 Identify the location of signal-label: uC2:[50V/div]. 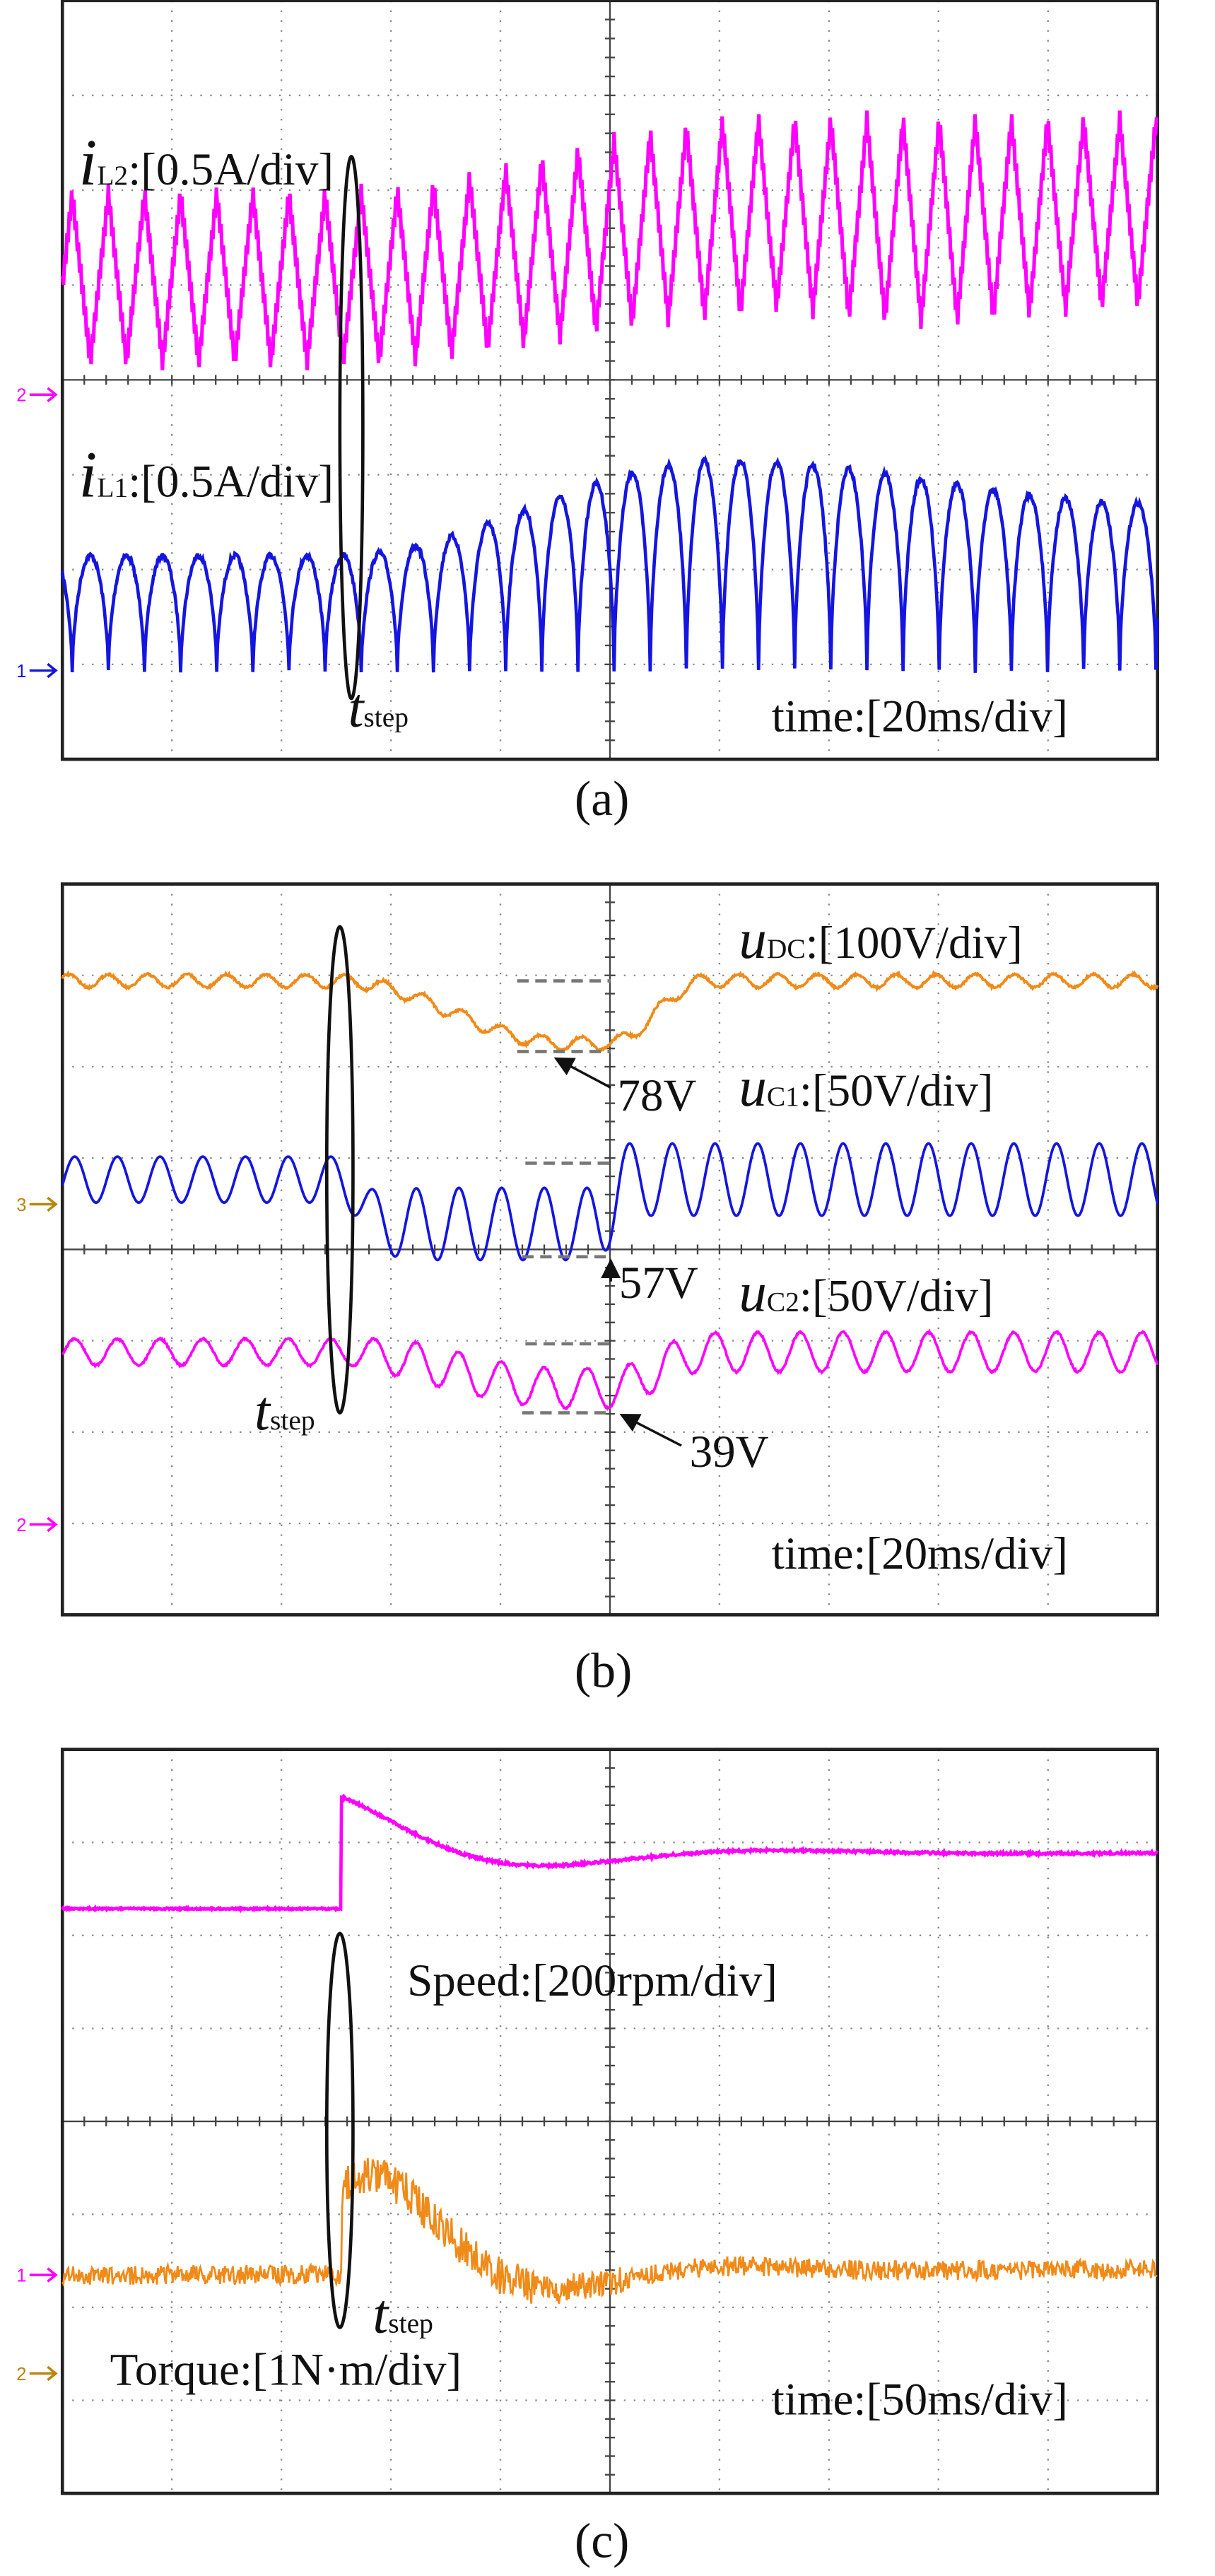
(866, 1294).